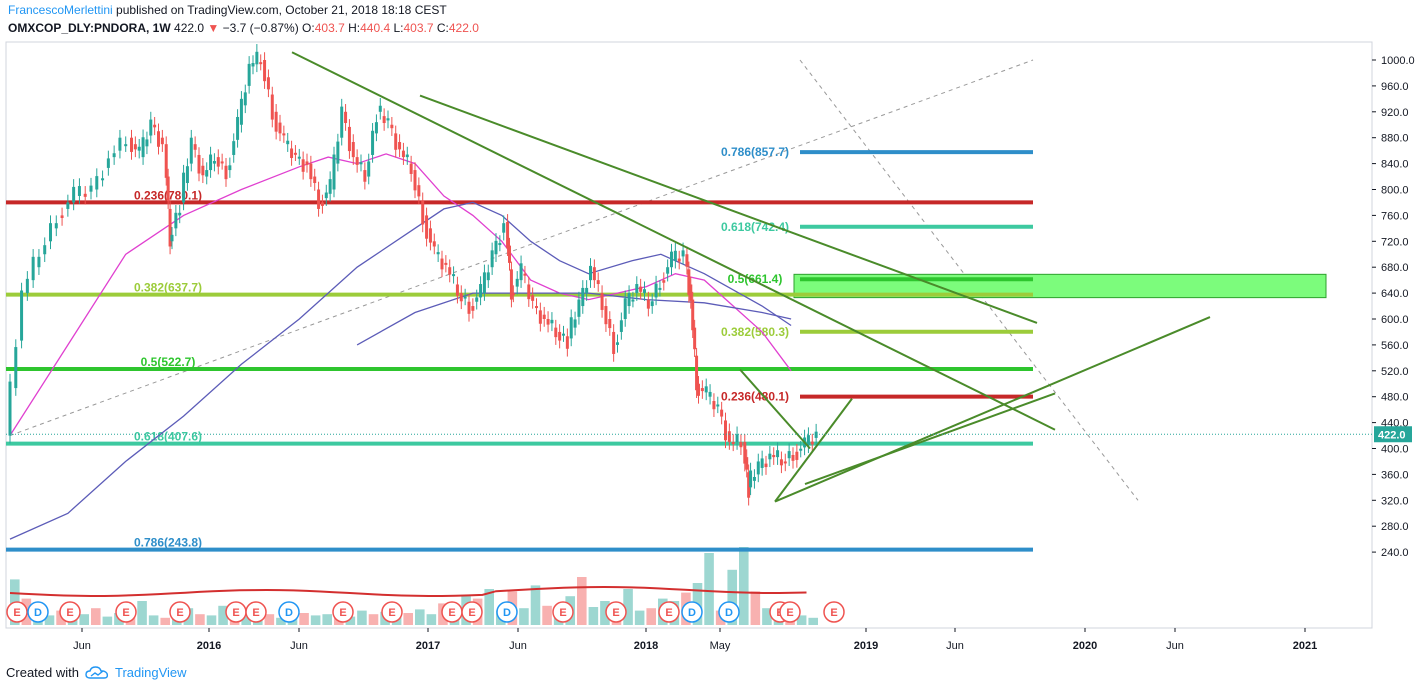  What do you see at coordinates (96, 672) in the screenshot?
I see `footer: Created with TradingView` at bounding box center [96, 672].